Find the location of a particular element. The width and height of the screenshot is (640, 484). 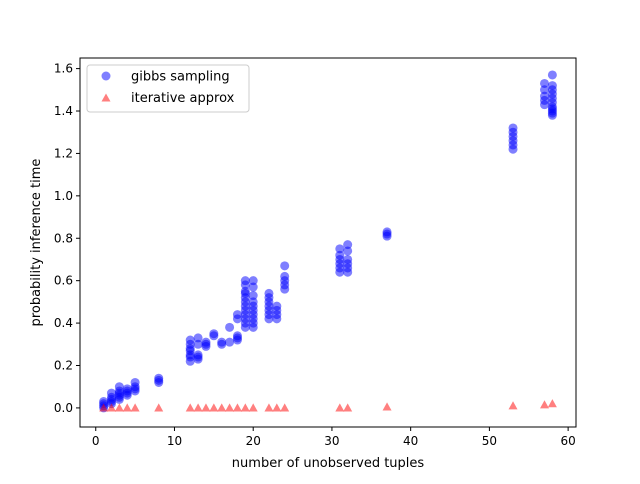

x-ticks: 0 10 20 30 40 50 60 is located at coordinates (334, 437).